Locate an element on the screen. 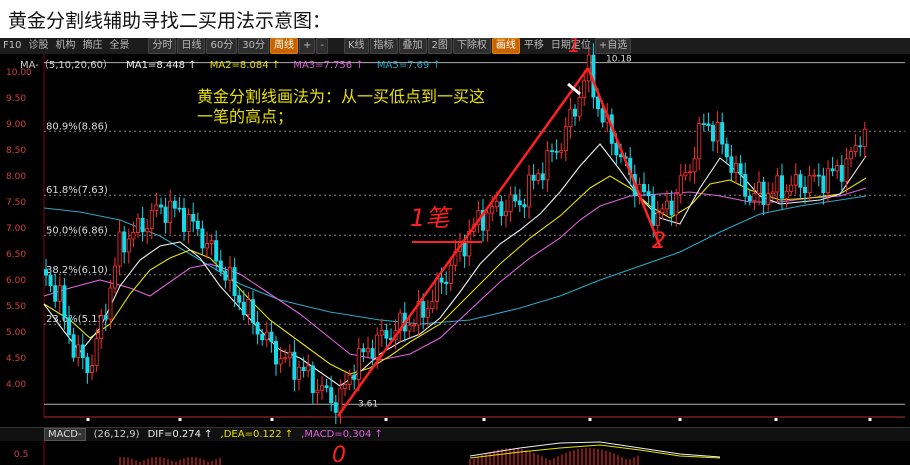 The height and width of the screenshot is (465, 910). toolbar-item-13: 指标 is located at coordinates (383, 46).